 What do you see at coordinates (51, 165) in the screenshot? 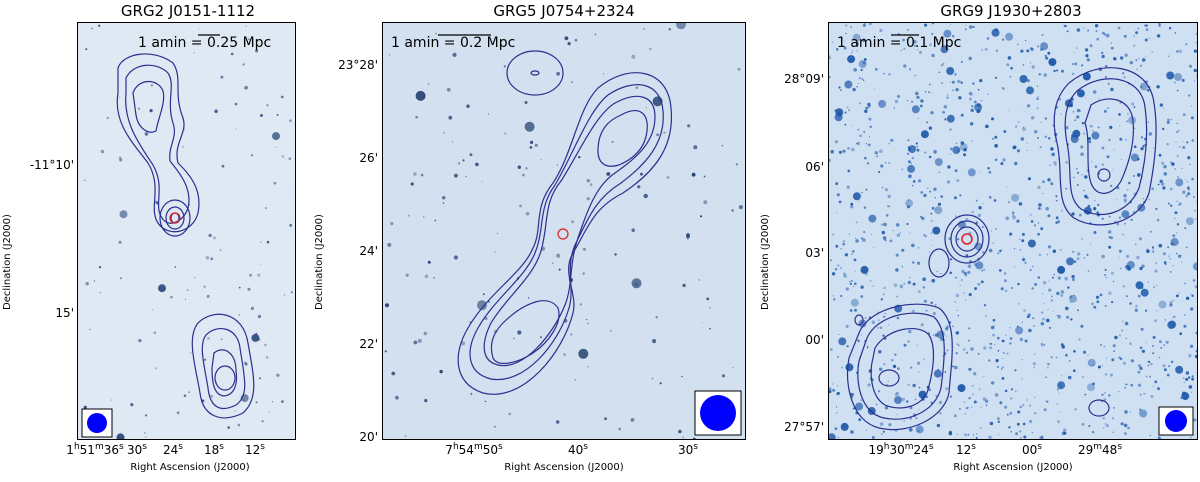
I see `y-tick-label: -11°10'` at bounding box center [51, 165].